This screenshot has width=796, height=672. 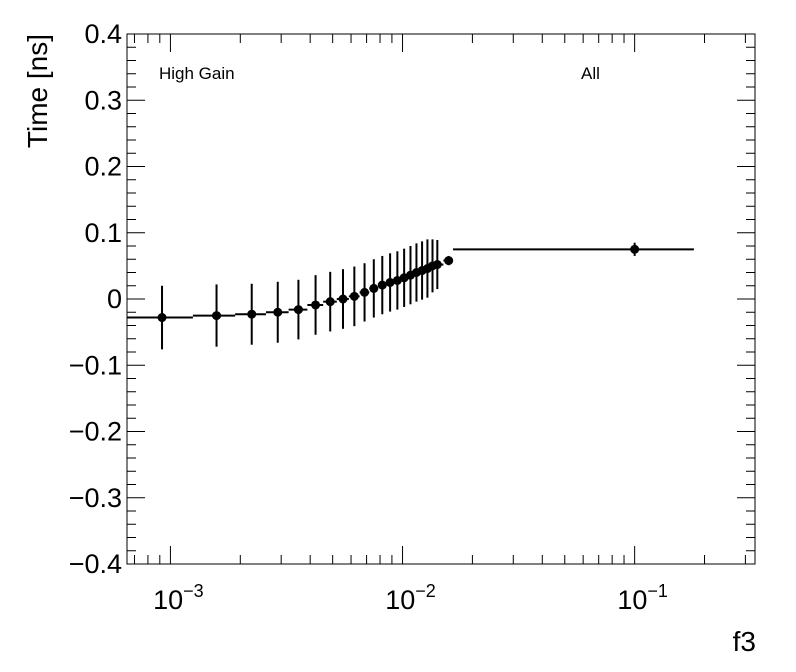 What do you see at coordinates (37, 91) in the screenshot?
I see `y-axis-label: Time [ns]` at bounding box center [37, 91].